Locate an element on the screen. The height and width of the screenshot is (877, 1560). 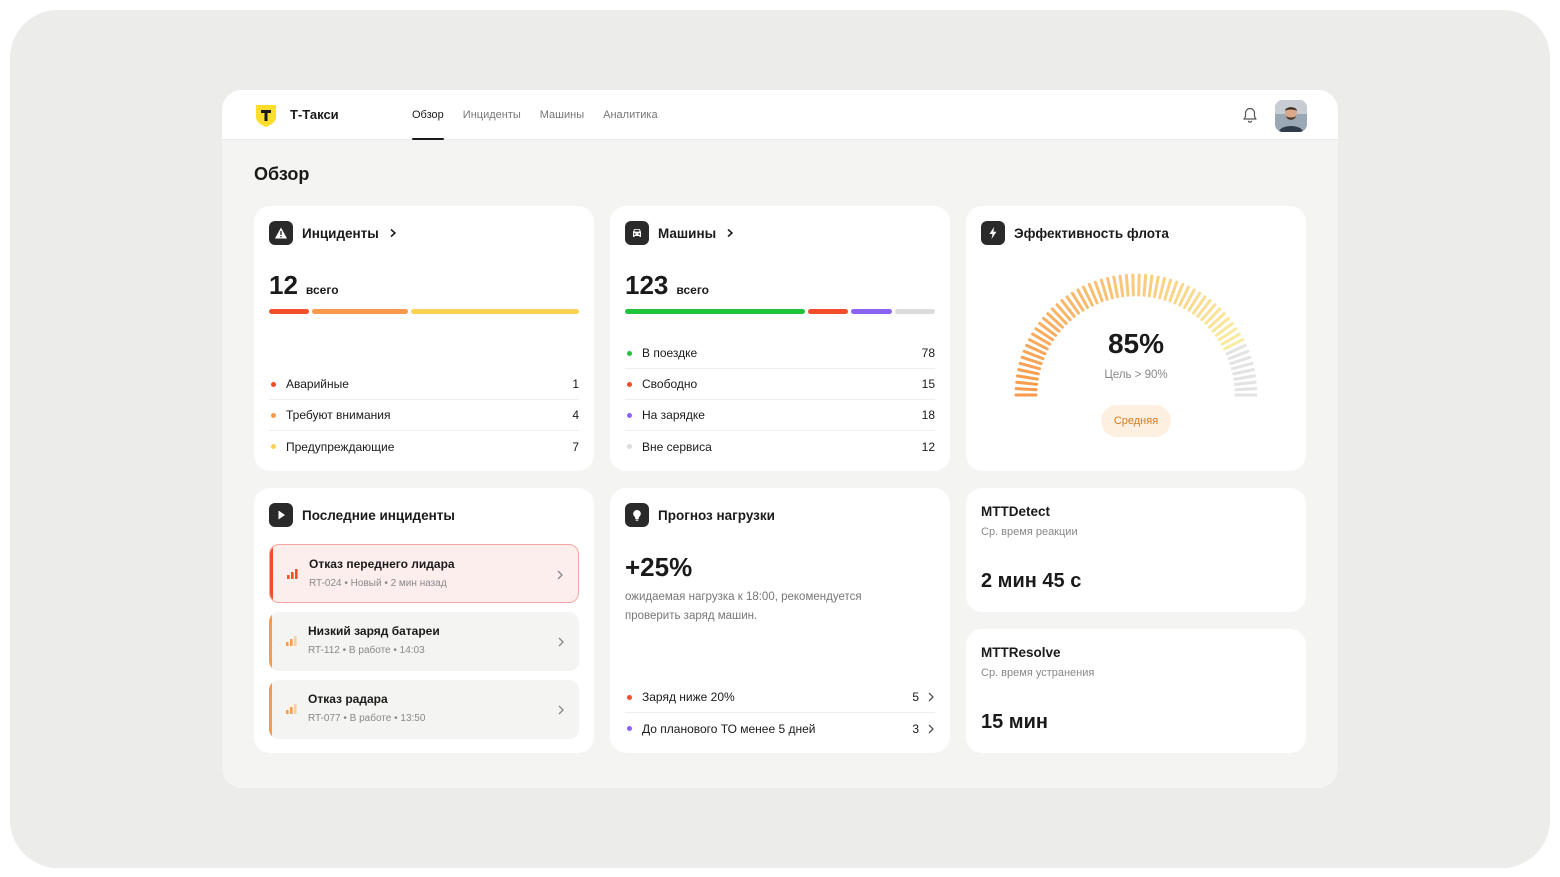
incidents-row-label: Требуют внимания is located at coordinates (338, 415).